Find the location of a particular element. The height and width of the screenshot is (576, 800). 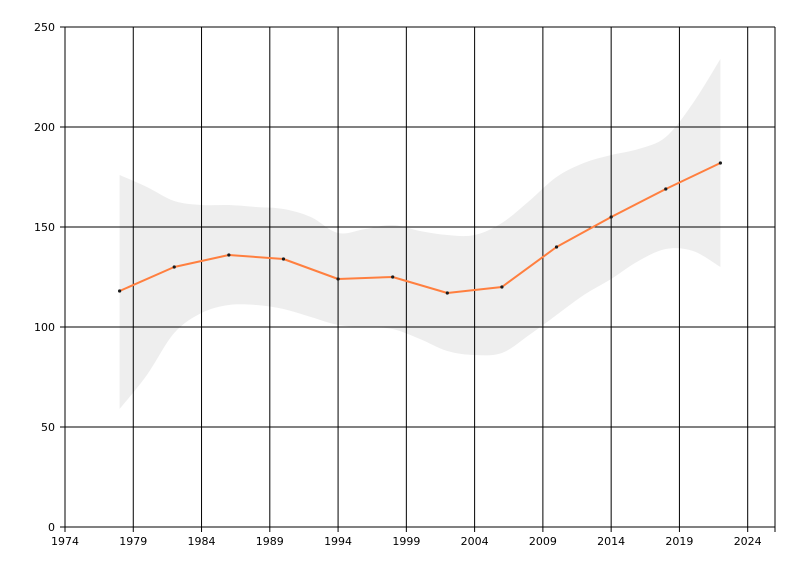

x-tick-label: 2009 is located at coordinates (543, 541).